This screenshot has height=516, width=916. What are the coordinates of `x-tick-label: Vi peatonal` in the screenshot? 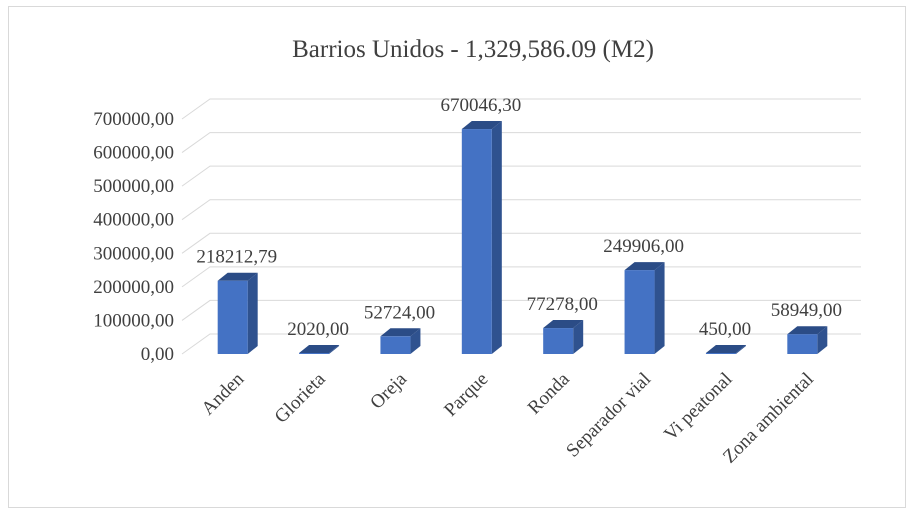 It's located at (698, 407).